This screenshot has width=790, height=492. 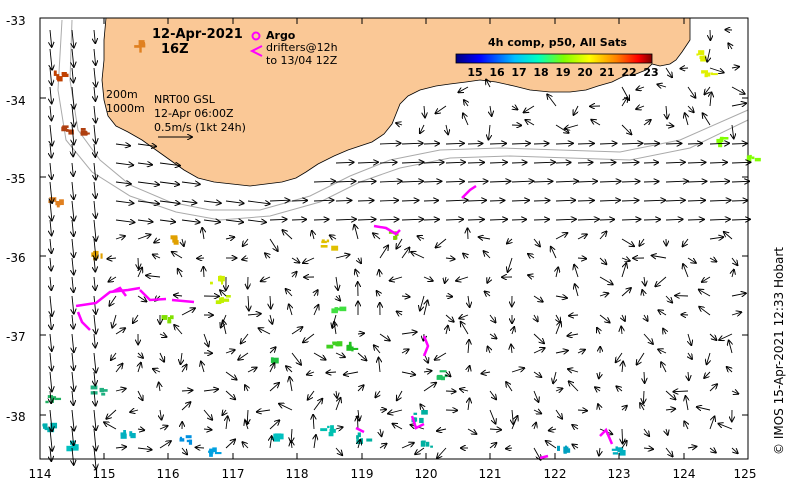 What do you see at coordinates (16, 417) in the screenshot?
I see `lat-tick-label: -38` at bounding box center [16, 417].